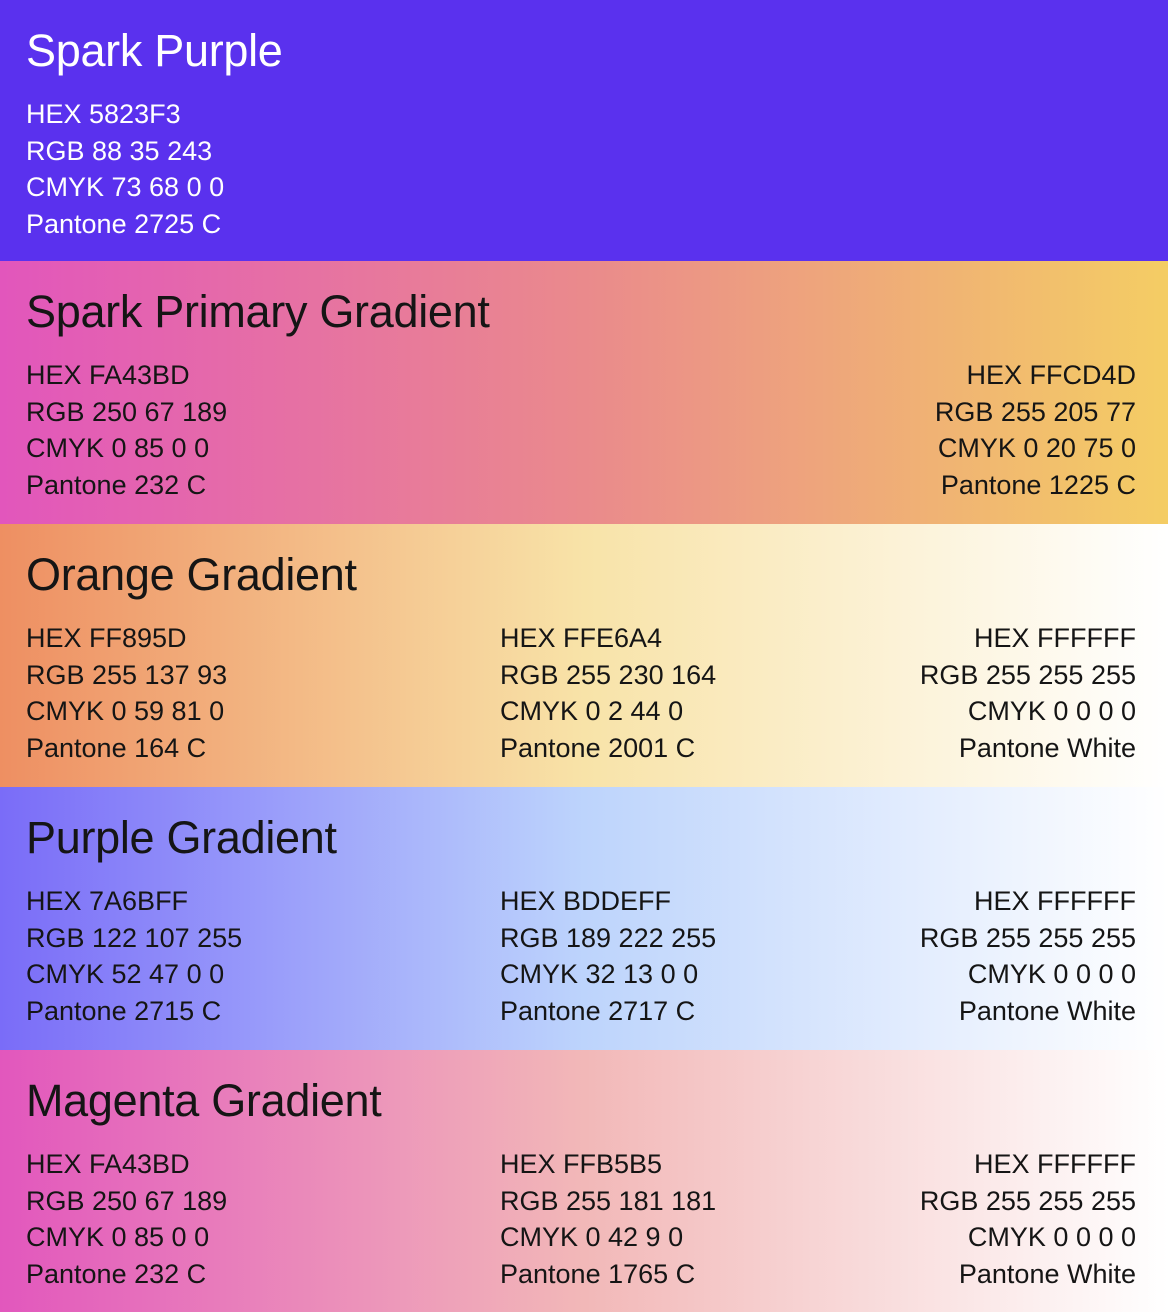  What do you see at coordinates (598, 748) in the screenshot?
I see `pantone-value: Pantone 2001 C` at bounding box center [598, 748].